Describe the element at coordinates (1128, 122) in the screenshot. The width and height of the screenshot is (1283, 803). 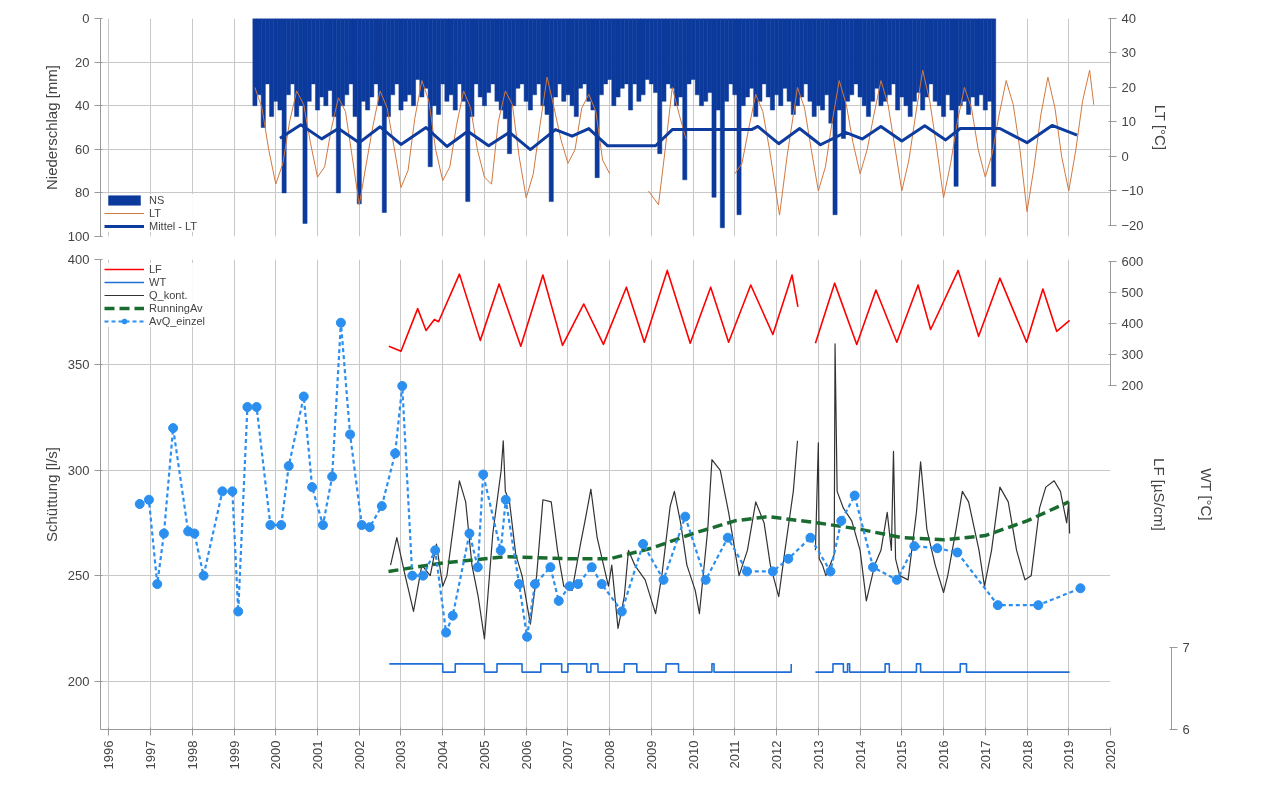
I see `y2-tick-label: 10` at that location.